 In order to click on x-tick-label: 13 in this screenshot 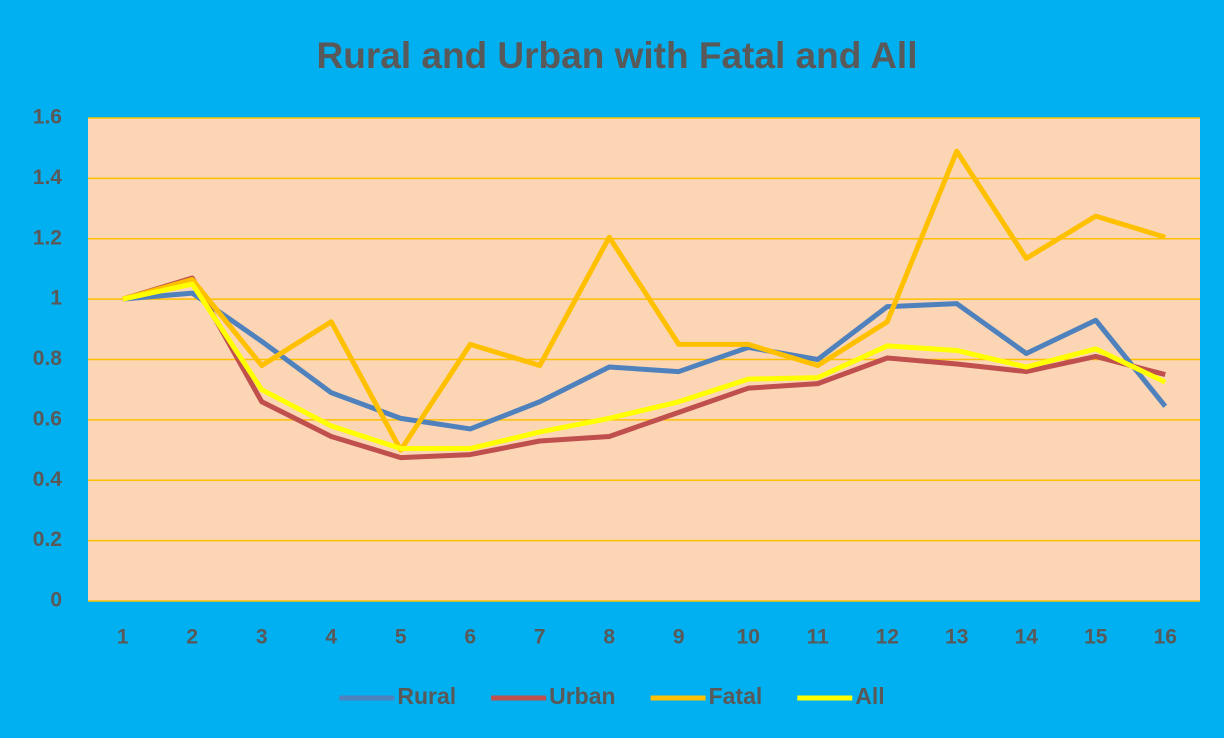, I will do `click(956, 637)`.